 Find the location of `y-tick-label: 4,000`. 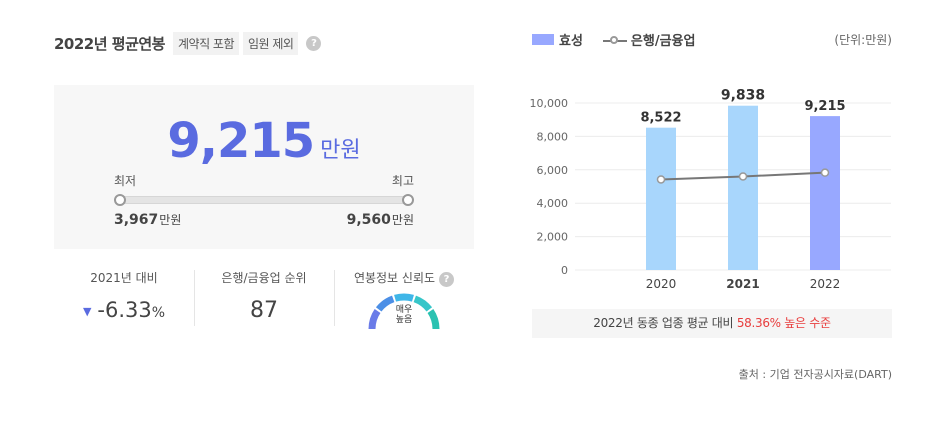

y-tick-label: 4,000 is located at coordinates (553, 203).